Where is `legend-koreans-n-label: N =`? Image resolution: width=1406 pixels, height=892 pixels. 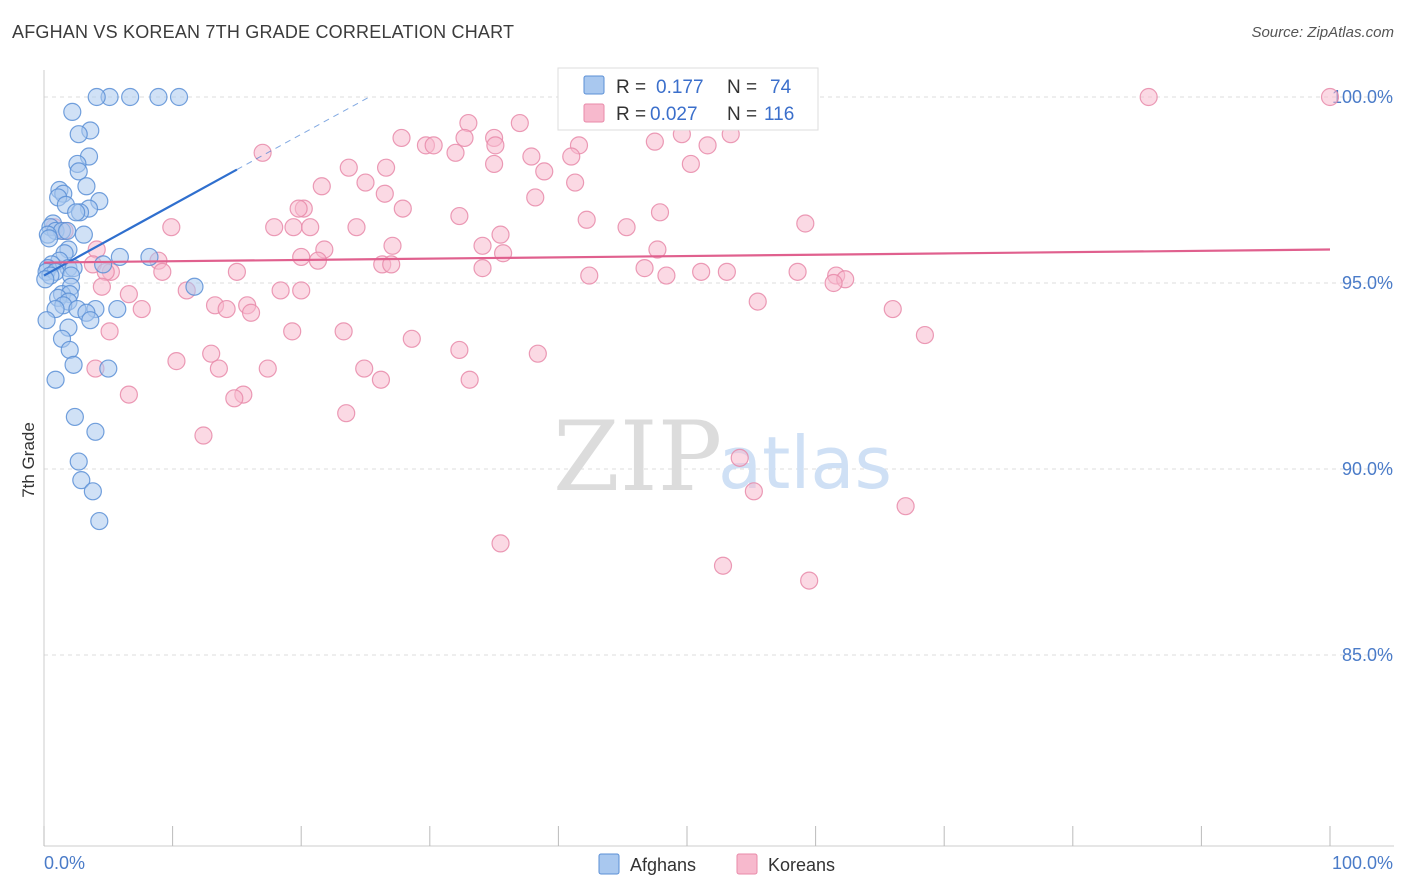
legend-koreans-n-label: N = is located at coordinates (742, 114).